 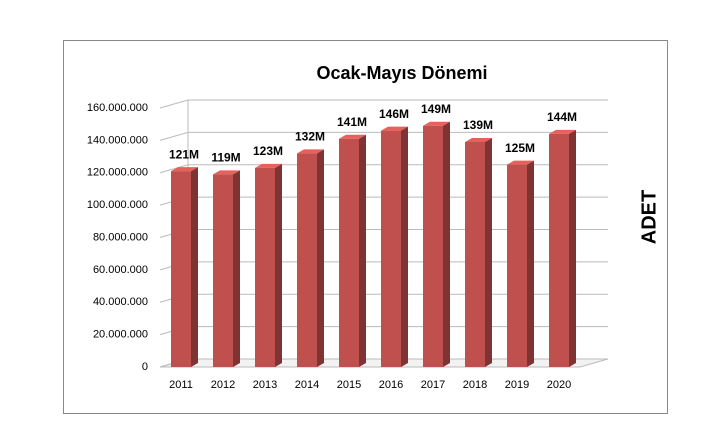 What do you see at coordinates (120, 302) in the screenshot?
I see `y-tick-label: 40.000.000` at bounding box center [120, 302].